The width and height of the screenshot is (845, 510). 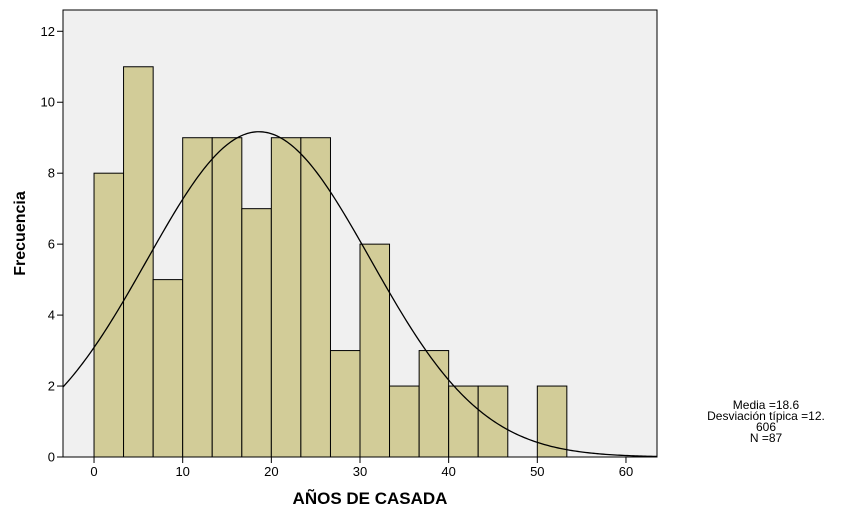 I want to click on stats-sd-line-1: Desviación típica =12., so click(x=766, y=416).